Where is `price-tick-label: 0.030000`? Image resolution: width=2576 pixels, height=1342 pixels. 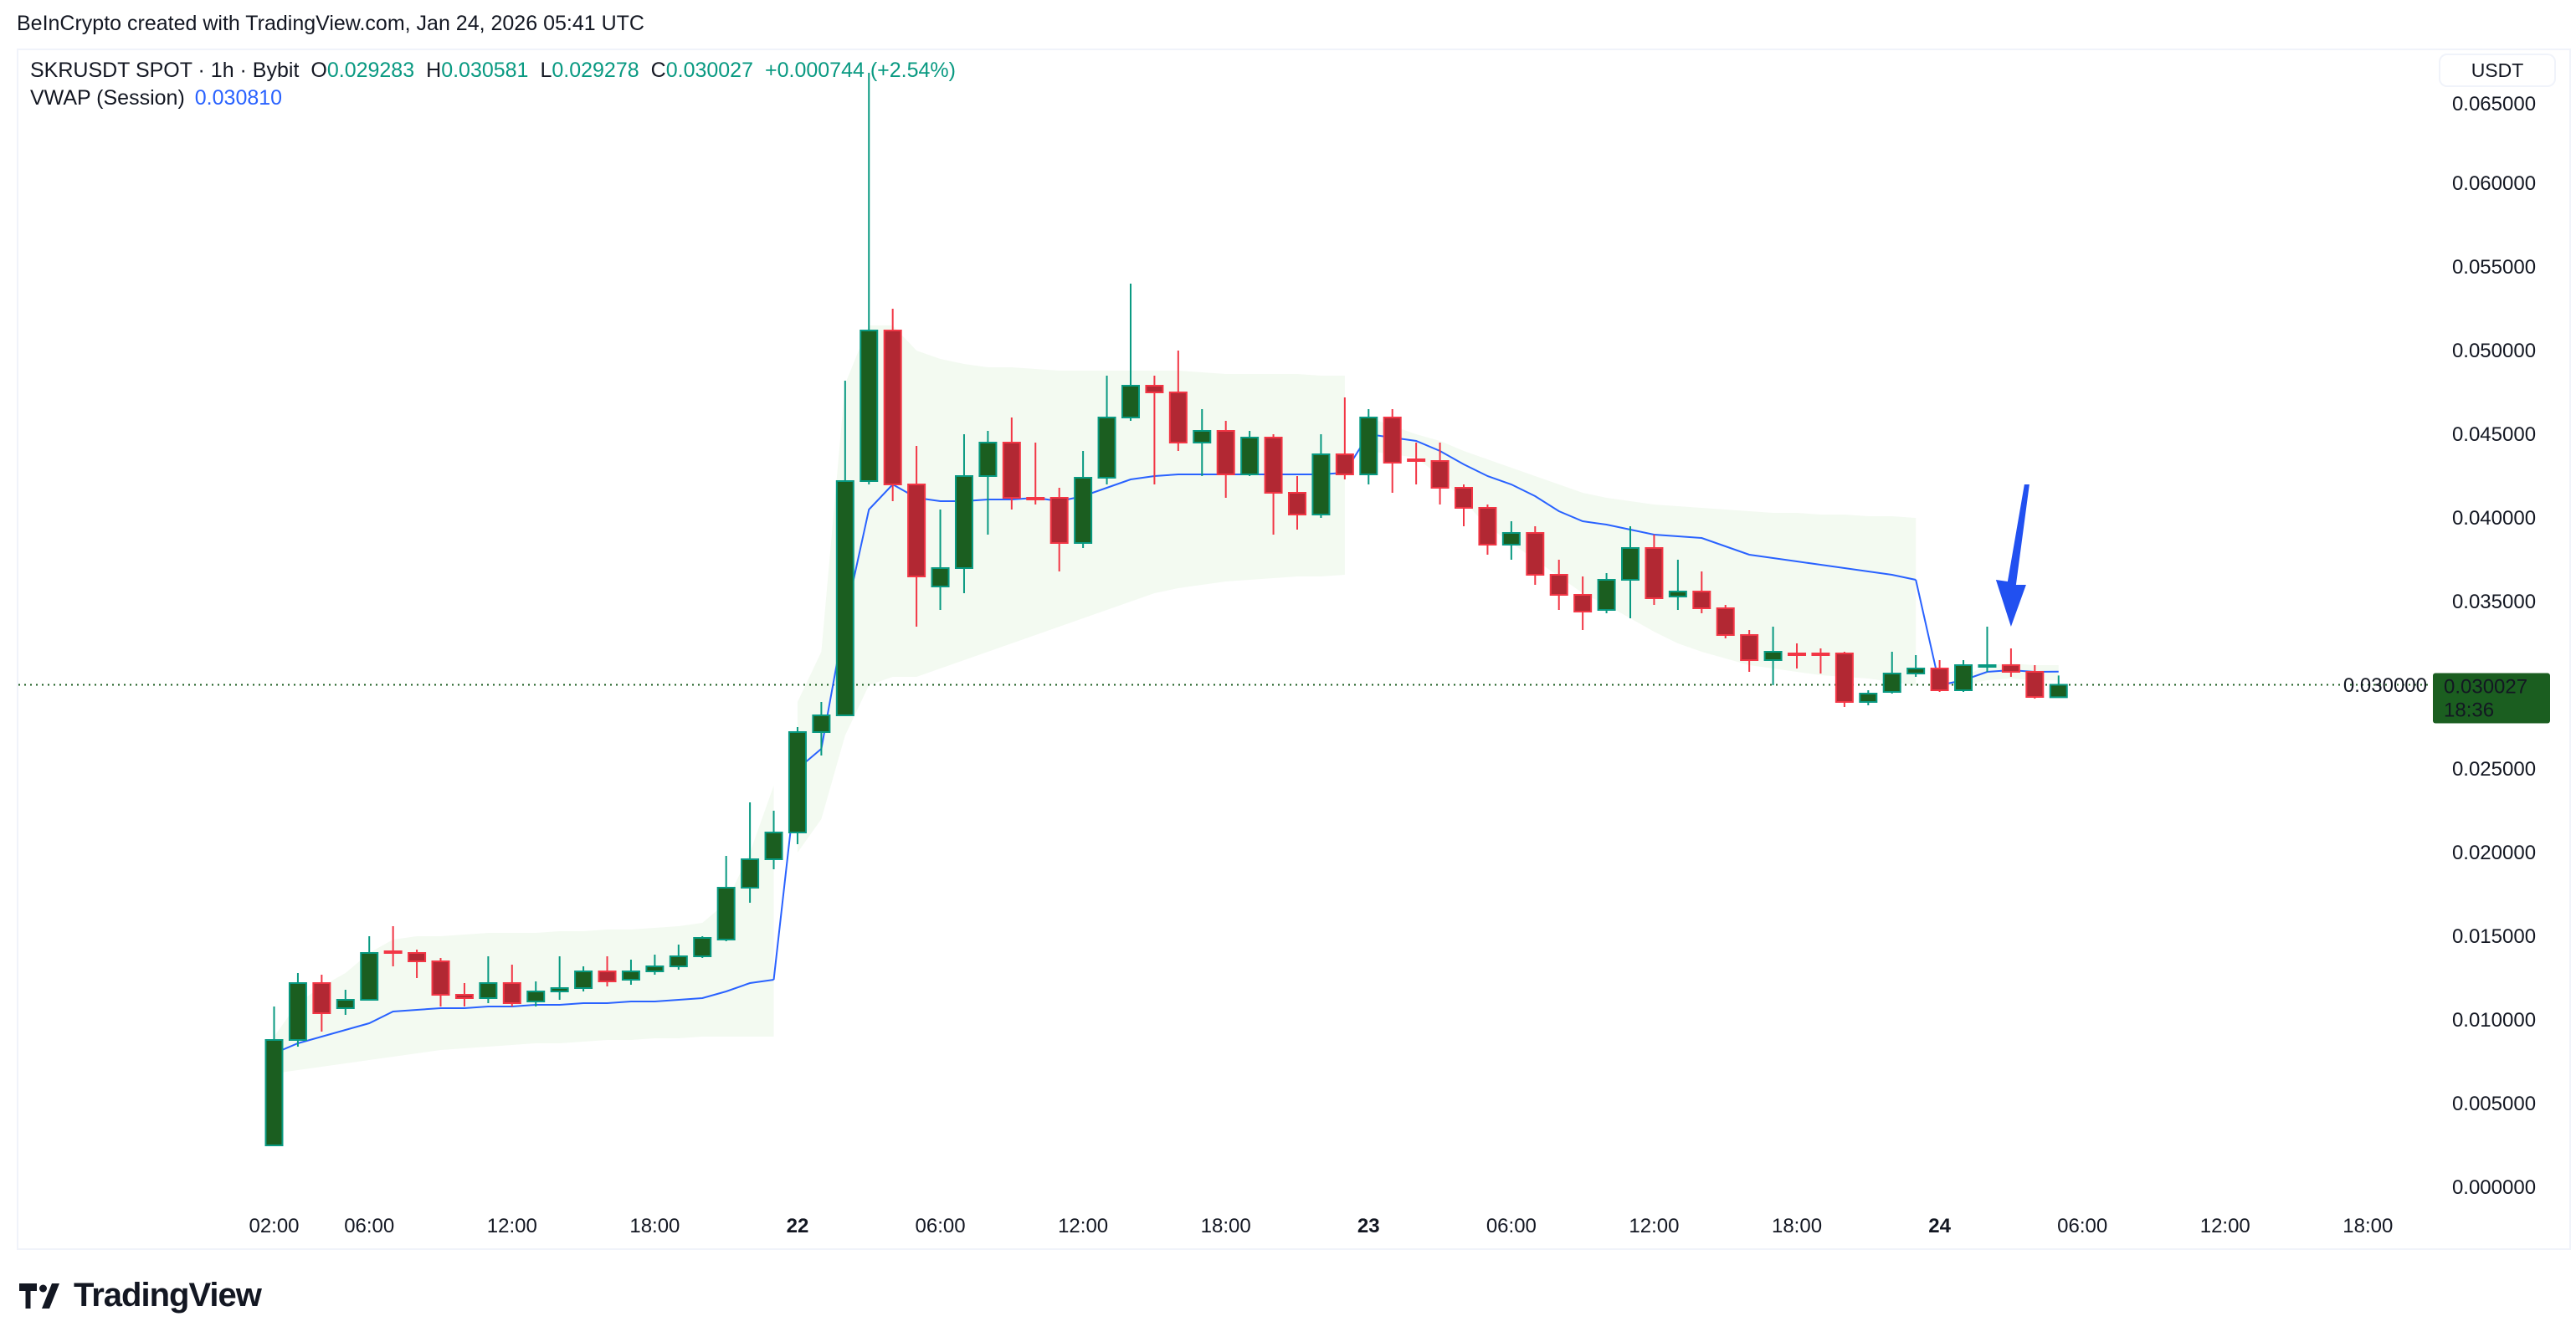
price-tick-label: 0.030000 is located at coordinates (2385, 685).